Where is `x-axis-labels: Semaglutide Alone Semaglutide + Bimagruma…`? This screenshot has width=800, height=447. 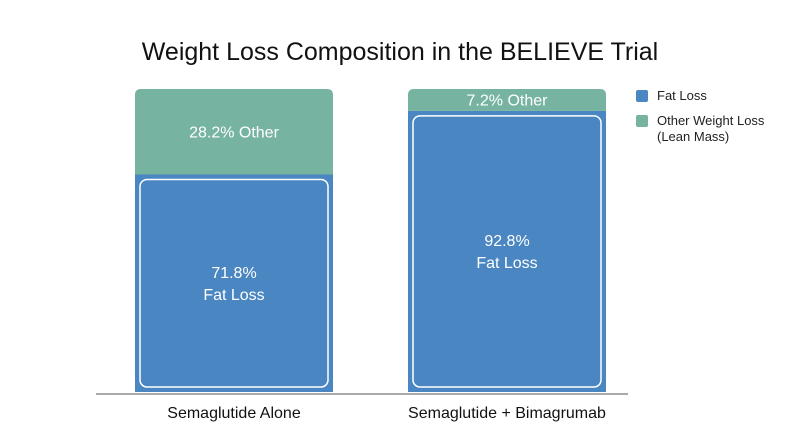 x-axis-labels: Semaglutide Alone Semaglutide + Bimagruma… is located at coordinates (386, 413).